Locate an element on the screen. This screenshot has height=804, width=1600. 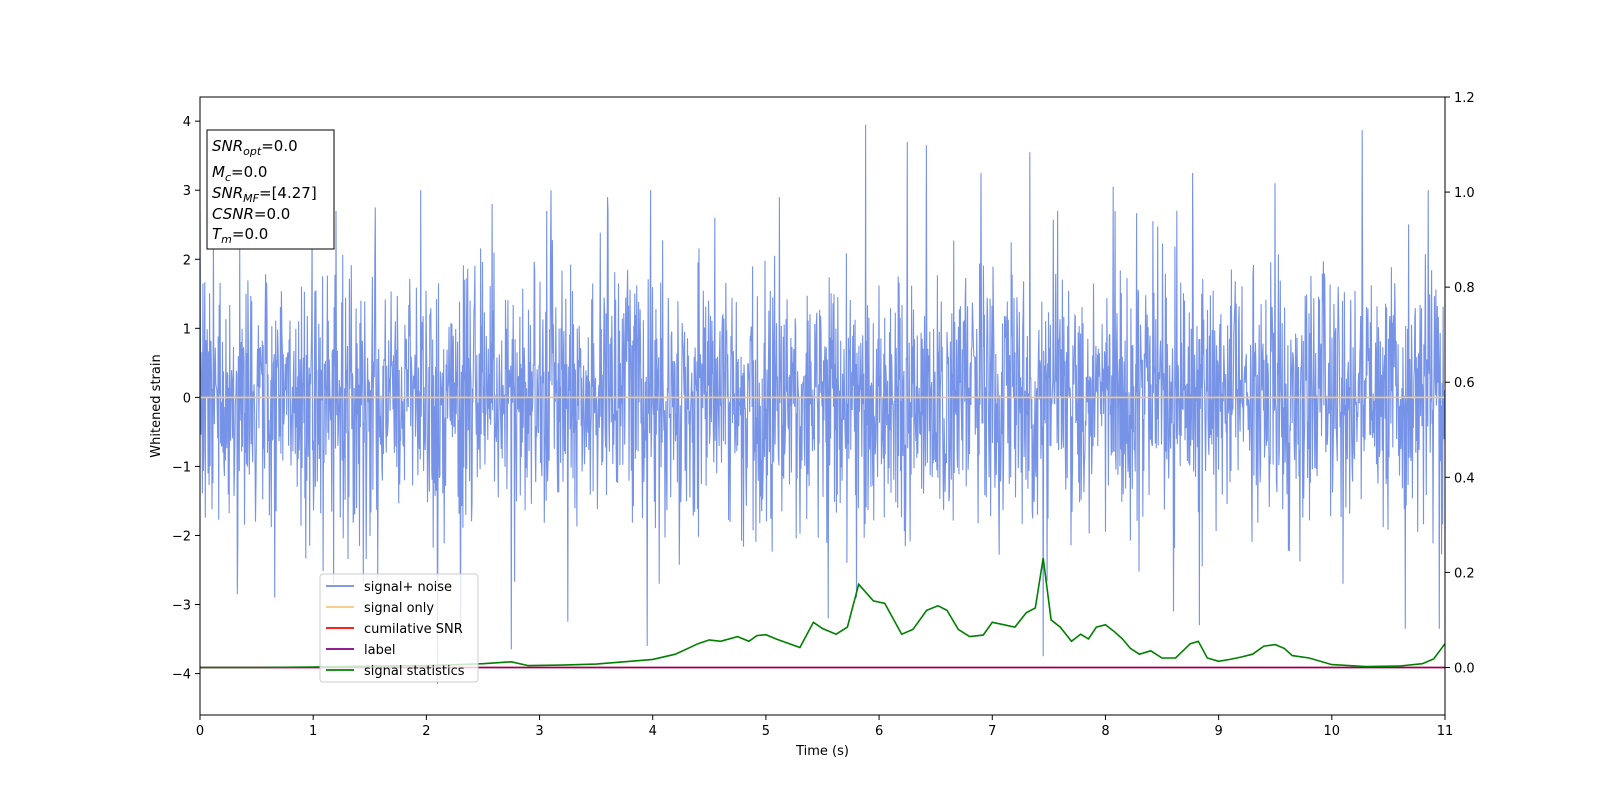
x-tick-label: 8 is located at coordinates (1105, 731).